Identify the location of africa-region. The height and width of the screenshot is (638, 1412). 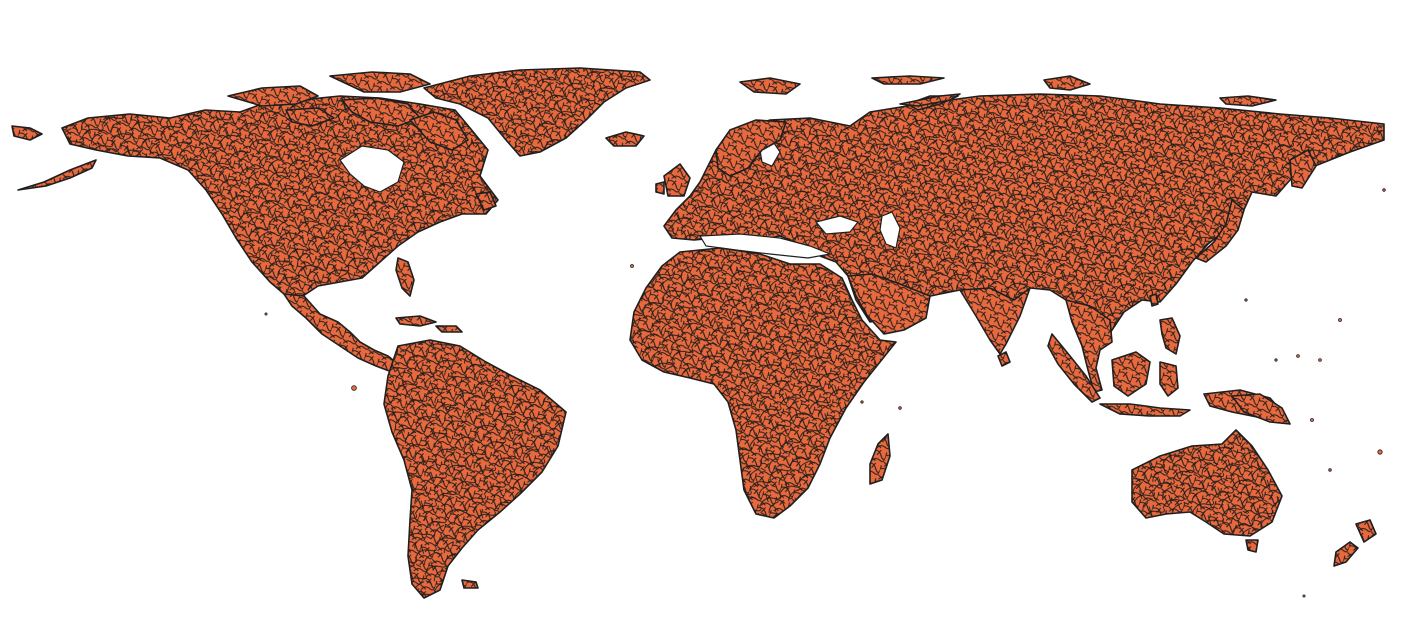
(763, 383).